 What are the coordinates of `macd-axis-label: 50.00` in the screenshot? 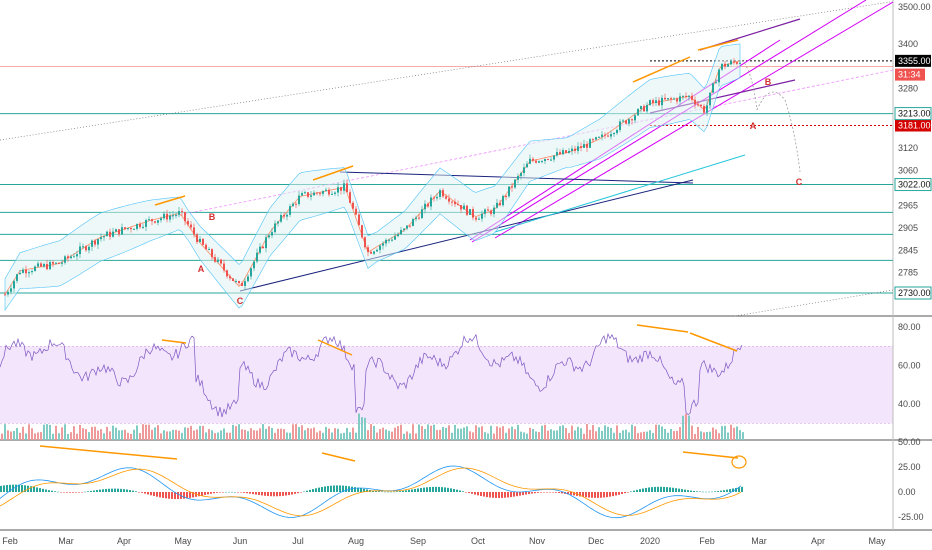 It's located at (909, 442).